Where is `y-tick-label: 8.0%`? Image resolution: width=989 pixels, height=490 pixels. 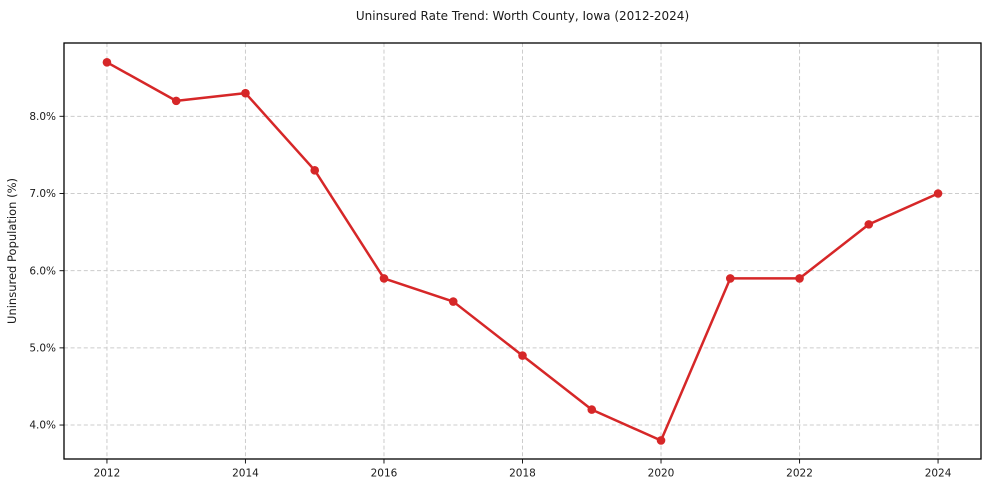
y-tick-label: 8.0% is located at coordinates (42, 117).